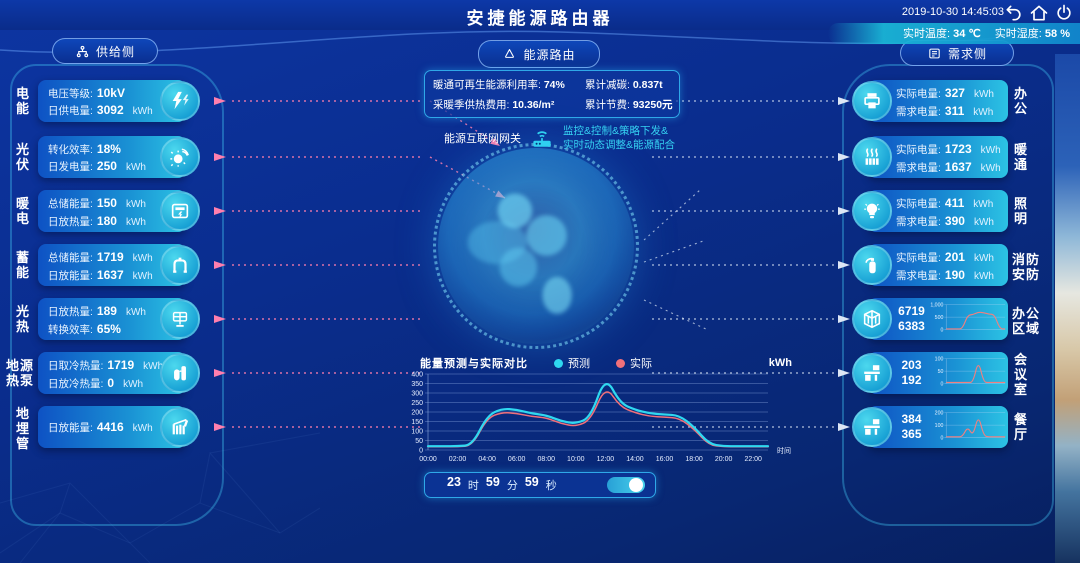  What do you see at coordinates (108, 149) in the screenshot?
I see `stat-value: 18%` at bounding box center [108, 149].